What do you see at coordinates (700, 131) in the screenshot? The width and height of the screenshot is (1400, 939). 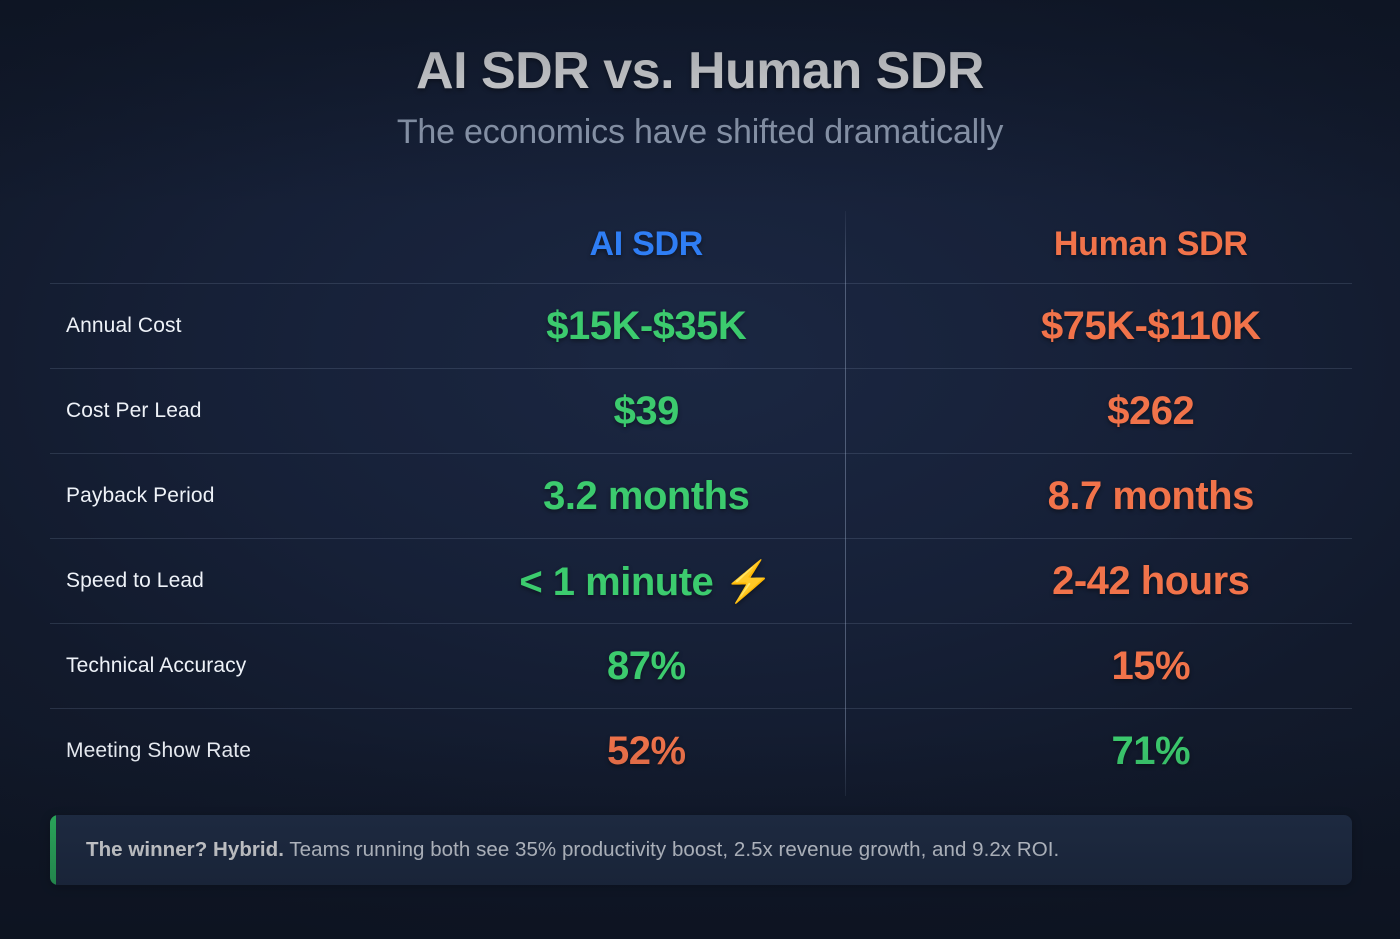 I see `page-subtitle: The economics have shifted dramatically` at bounding box center [700, 131].